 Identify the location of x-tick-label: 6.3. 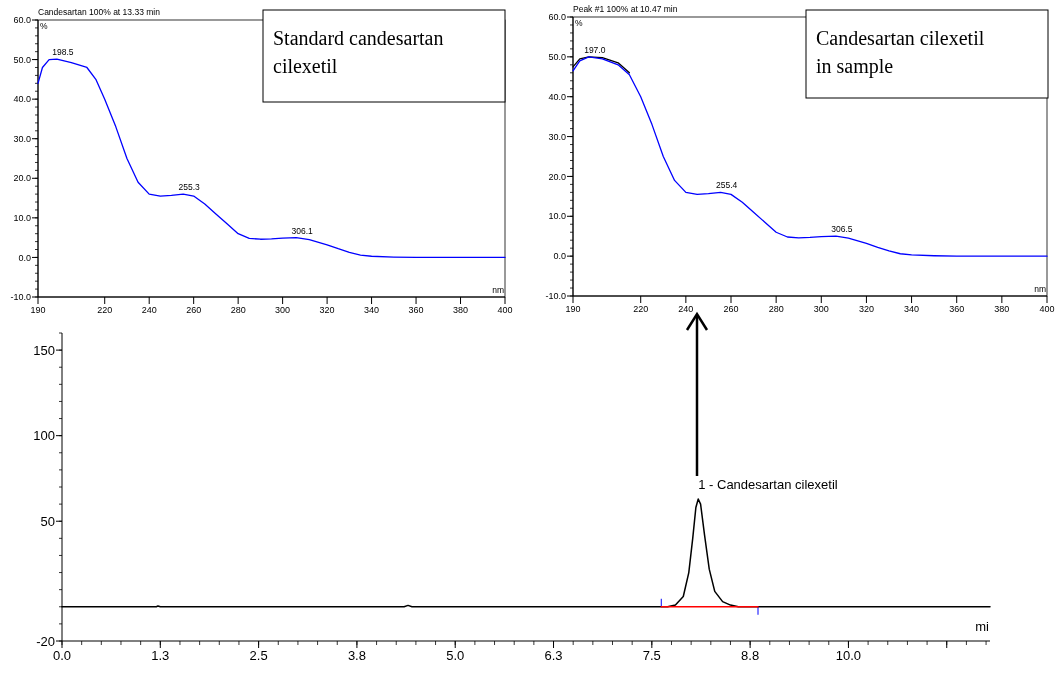
(553, 656).